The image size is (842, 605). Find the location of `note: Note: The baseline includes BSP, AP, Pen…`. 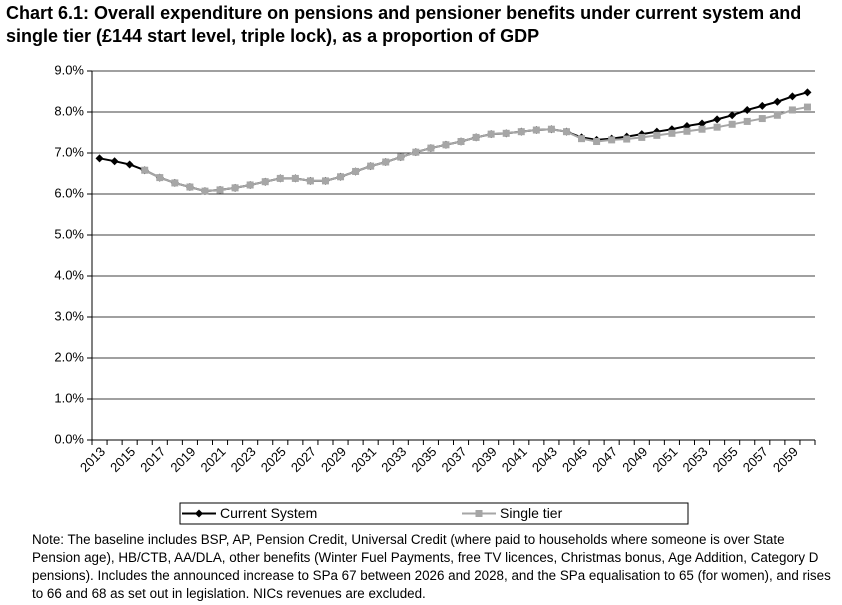

note: Note: The baseline includes BSP, AP, Pen… is located at coordinates (431, 566).